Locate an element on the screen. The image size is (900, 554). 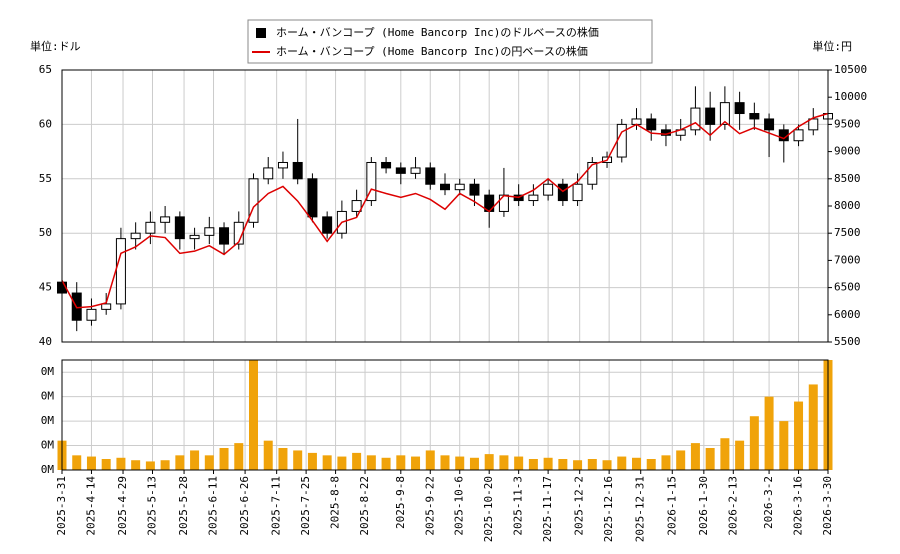
y-unit: 単位:ドル is located at coordinates (55, 46).